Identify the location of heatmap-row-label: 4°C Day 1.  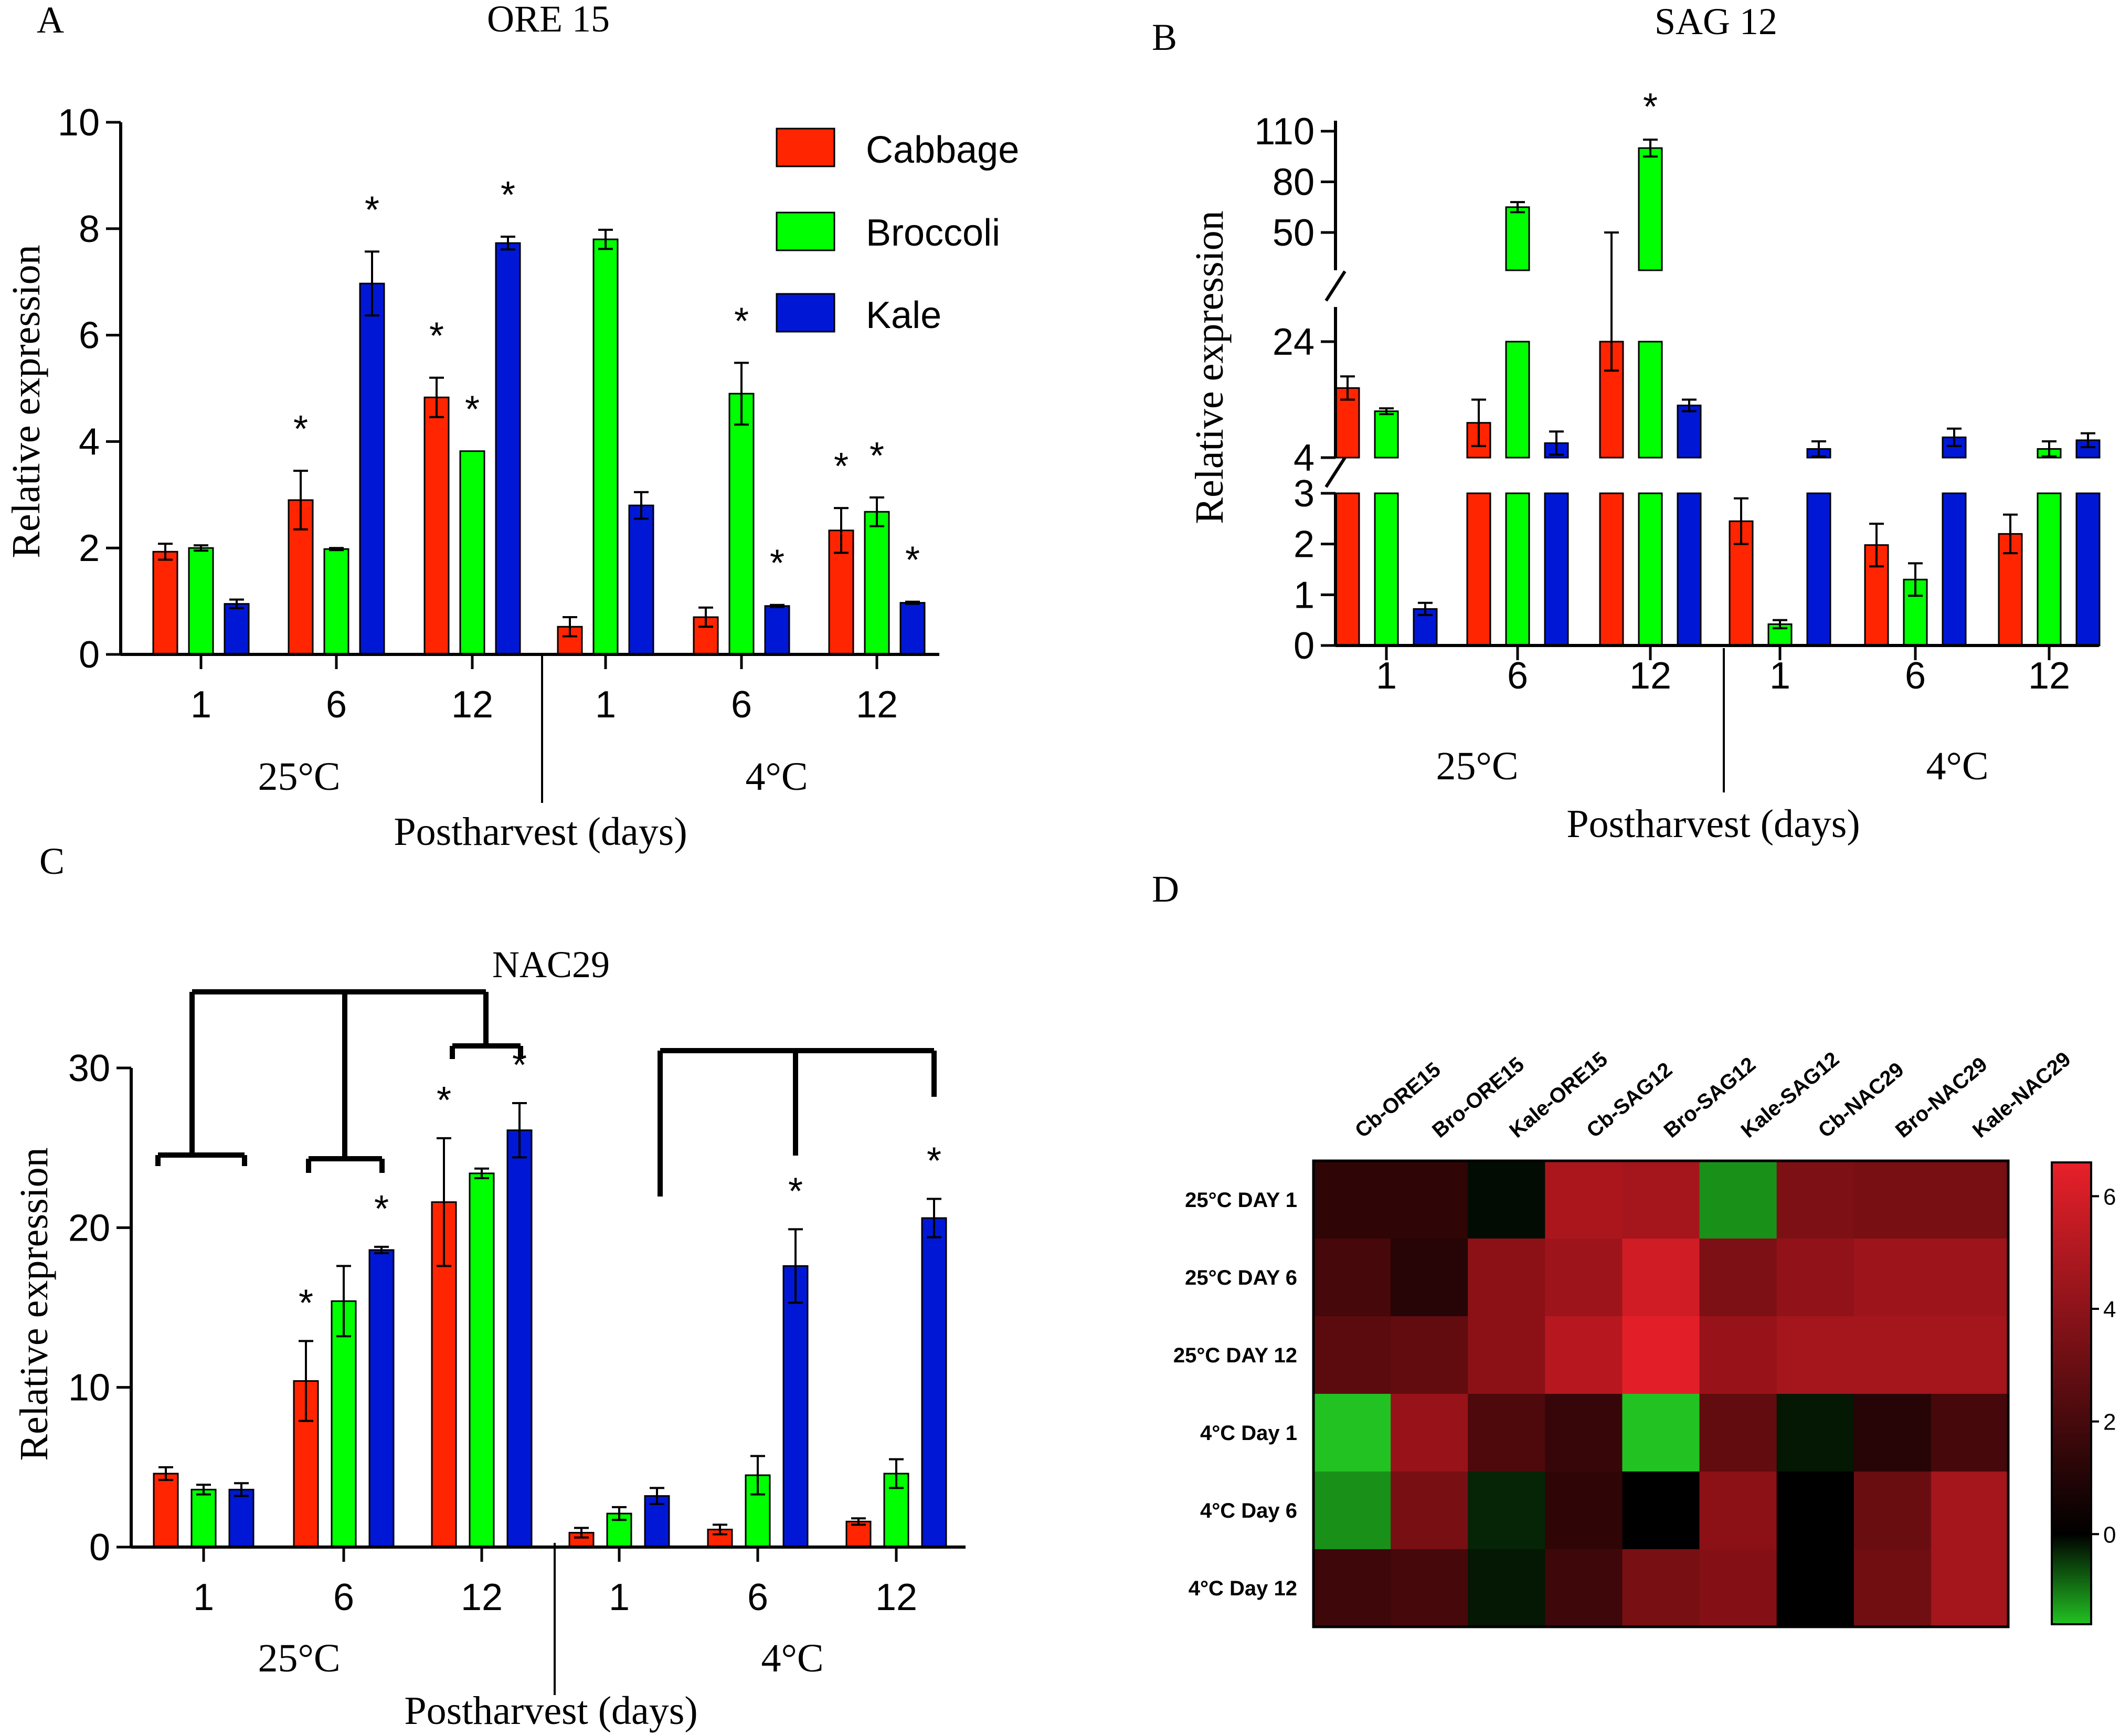
(1248, 1433).